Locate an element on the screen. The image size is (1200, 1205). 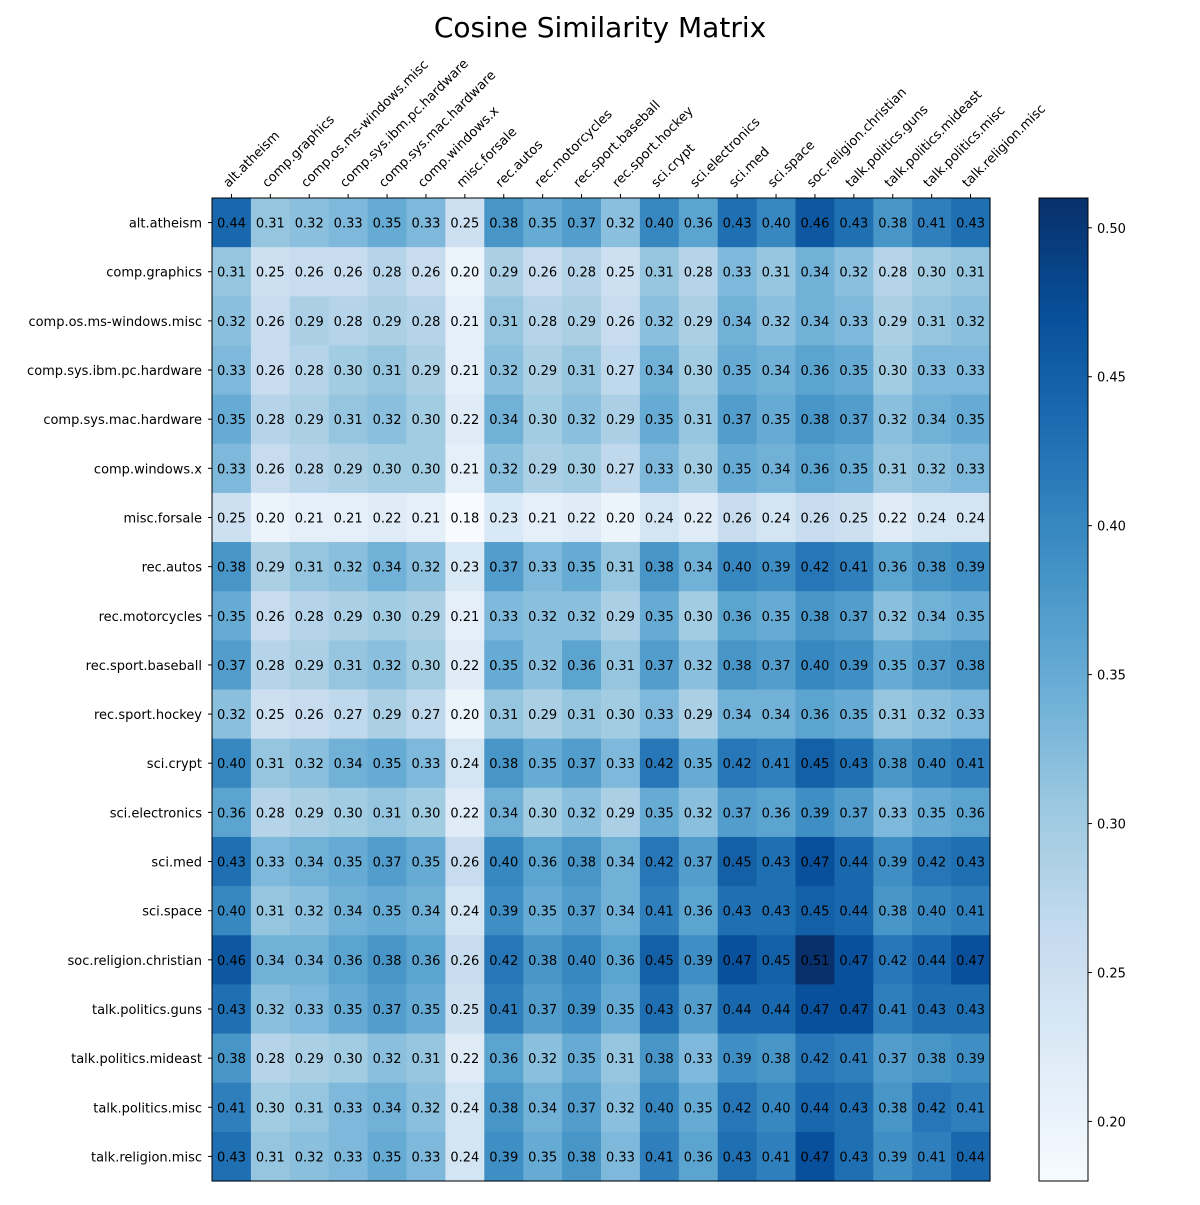
cell-value-label: 0.45 is located at coordinates (814, 912).